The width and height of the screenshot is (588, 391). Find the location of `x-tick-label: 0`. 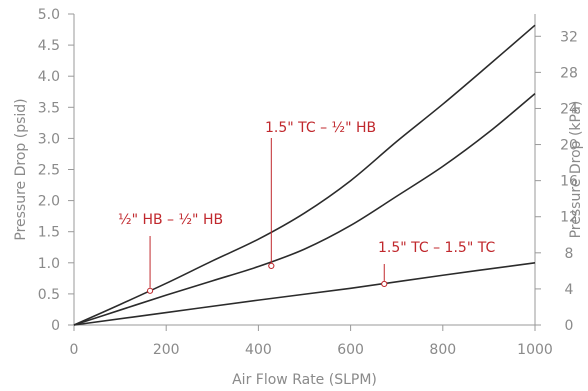

x-tick-label: 0 is located at coordinates (74, 350).